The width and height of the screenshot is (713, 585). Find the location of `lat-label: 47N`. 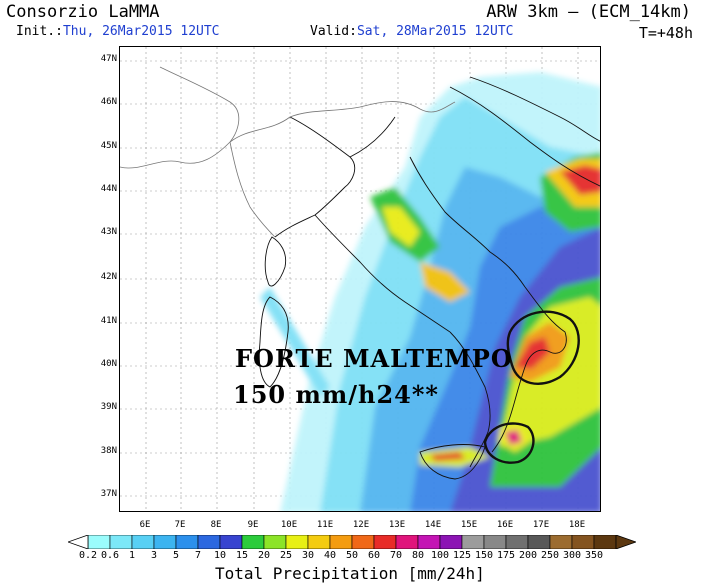

lat-label: 47N is located at coordinates (108, 59).